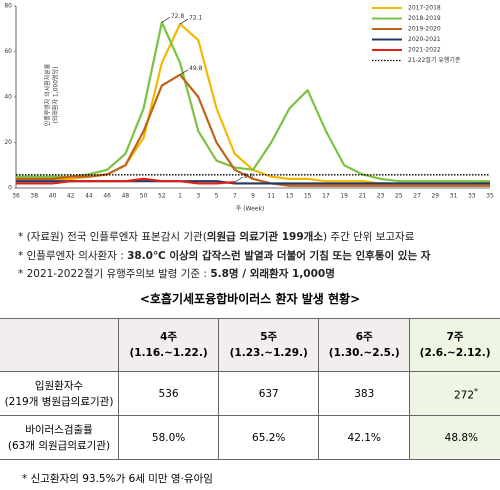  I want to click on x-tick-label: 42, so click(71, 196).